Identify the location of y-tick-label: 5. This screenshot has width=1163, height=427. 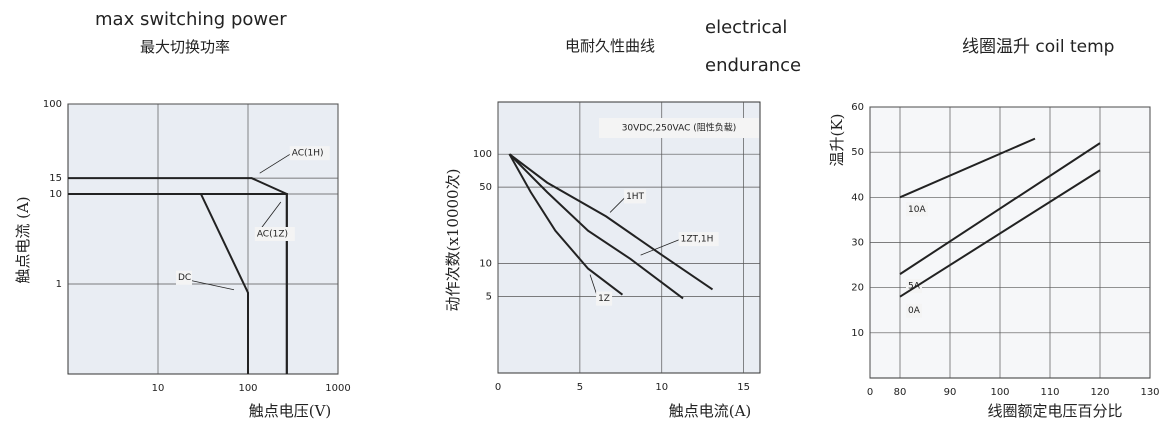
(489, 297).